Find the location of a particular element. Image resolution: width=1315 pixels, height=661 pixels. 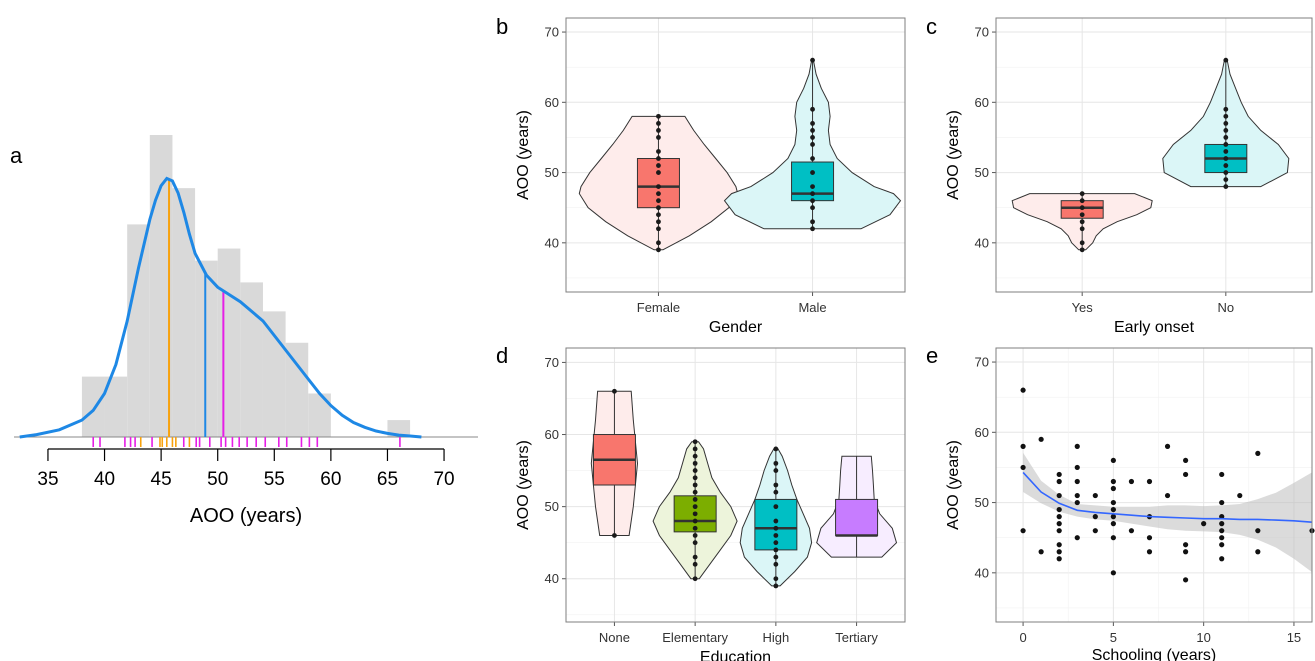

x-tick-label: 65 is located at coordinates (387, 479).